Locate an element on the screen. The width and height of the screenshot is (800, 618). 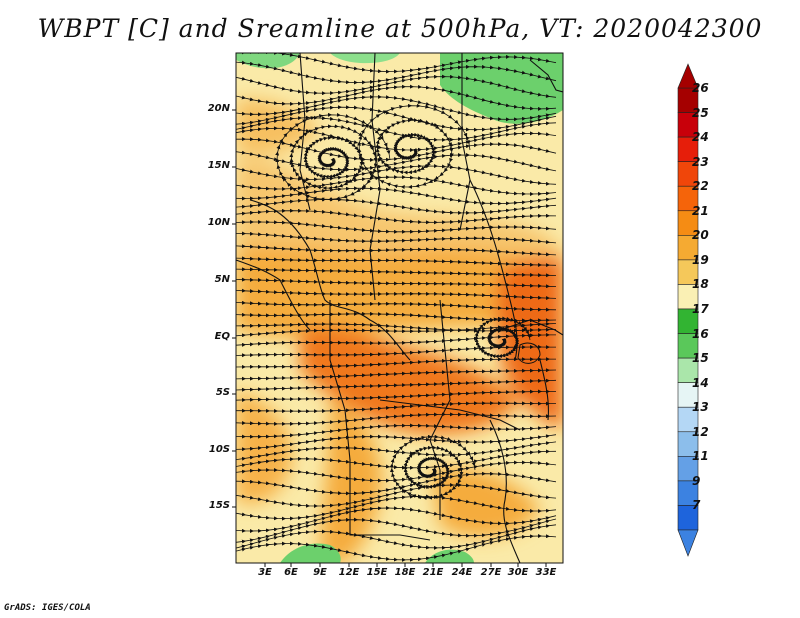
lon-label: 9E is located at coordinates (320, 572).